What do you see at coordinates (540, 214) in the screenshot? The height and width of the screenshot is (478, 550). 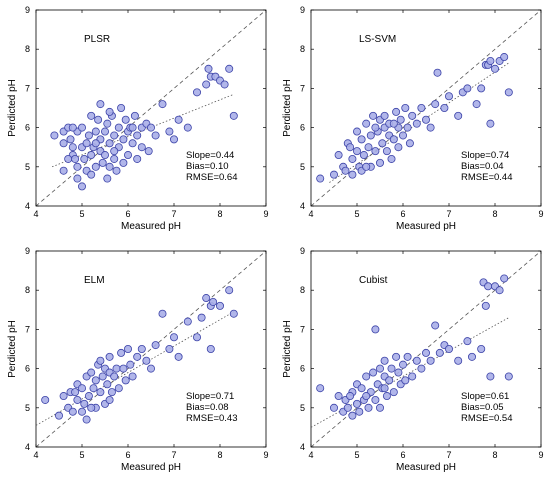 I see `x-tick-label: 9` at bounding box center [540, 214].